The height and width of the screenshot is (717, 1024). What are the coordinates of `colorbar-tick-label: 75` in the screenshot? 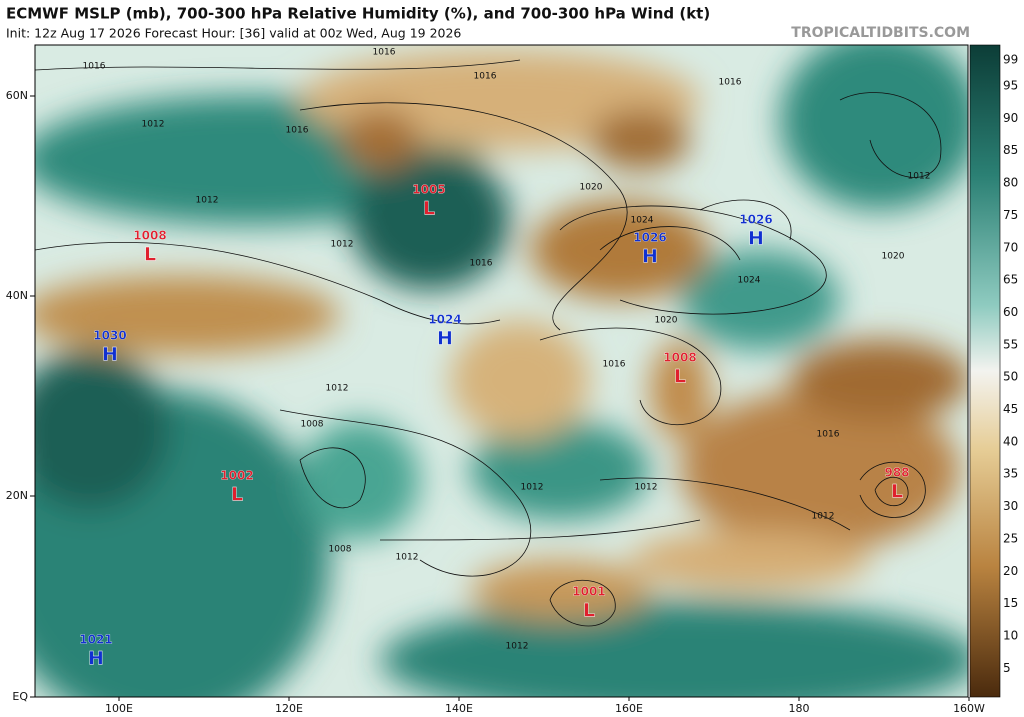 It's located at (1010, 215).